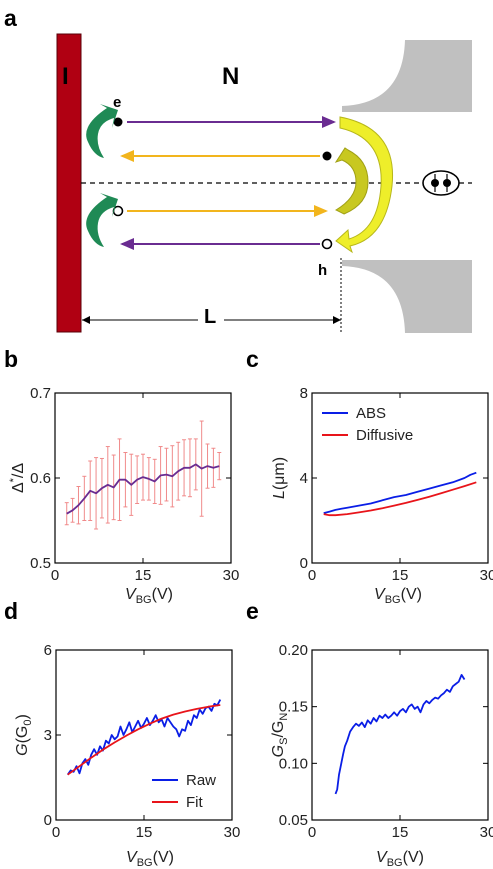 The height and width of the screenshot is (869, 493). I want to click on panel-label-c: c, so click(252, 359).